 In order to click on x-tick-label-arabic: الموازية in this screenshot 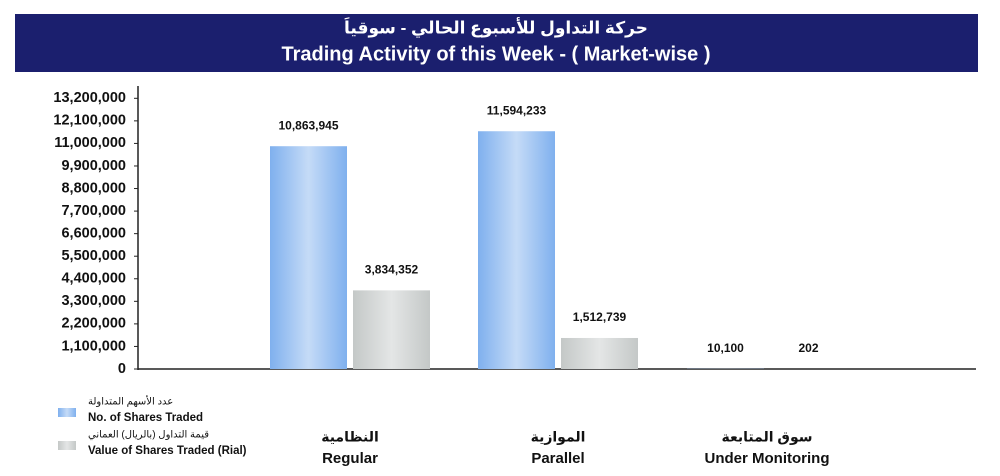, I will do `click(558, 437)`.